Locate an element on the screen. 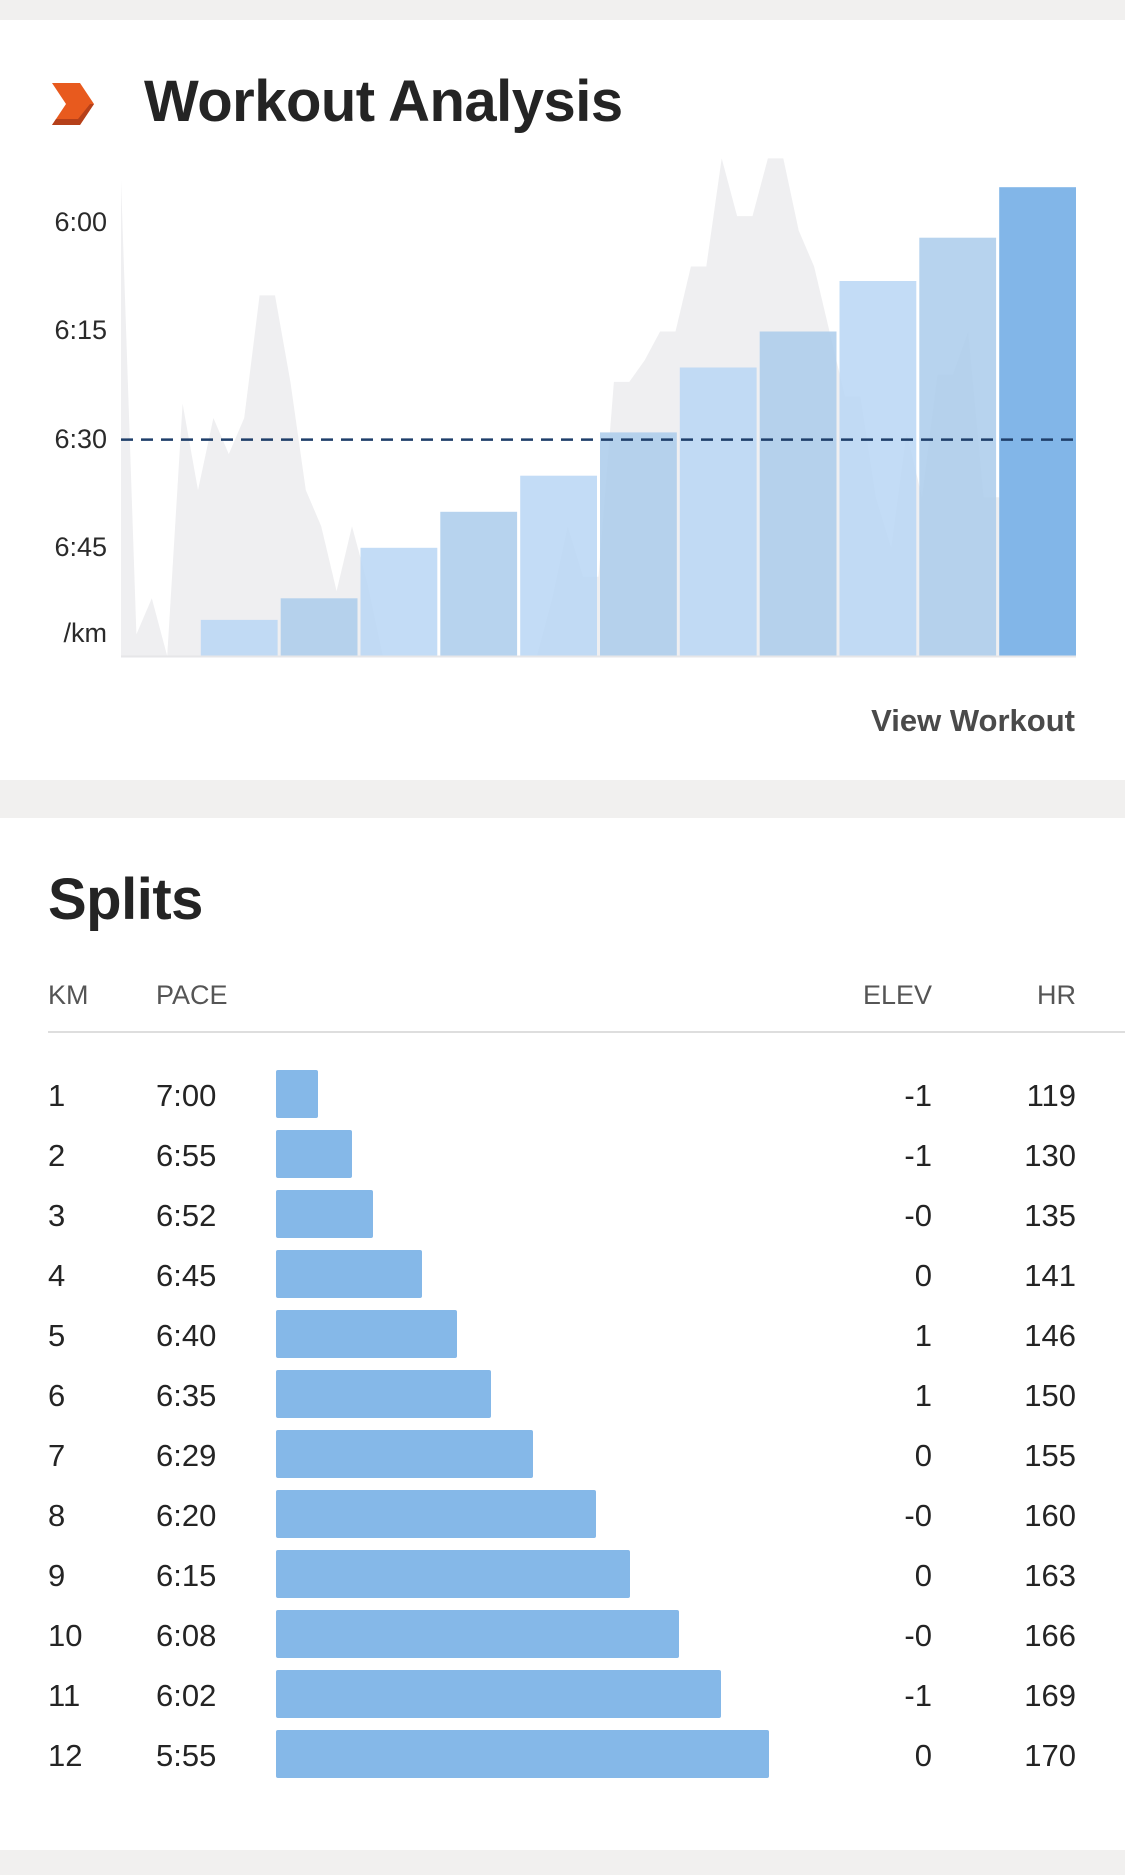  split-heart-rate: 130 is located at coordinates (1050, 1155).